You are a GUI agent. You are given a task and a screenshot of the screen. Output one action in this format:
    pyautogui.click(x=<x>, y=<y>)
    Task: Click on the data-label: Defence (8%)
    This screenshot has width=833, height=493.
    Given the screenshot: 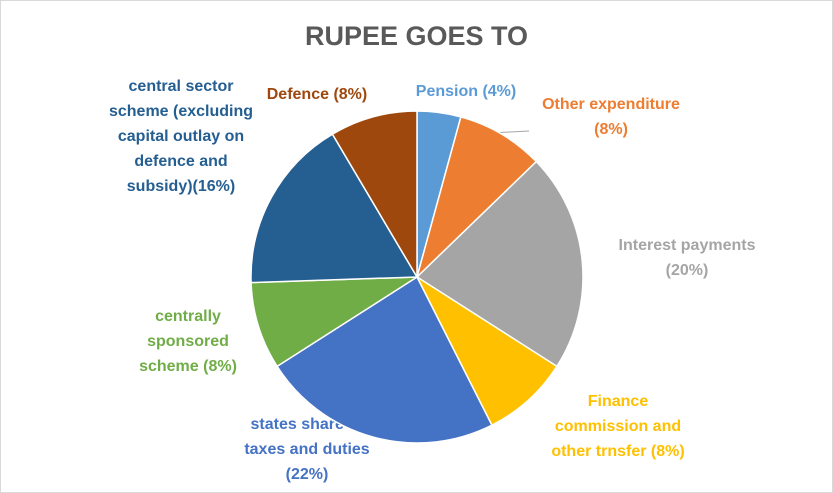 What is the action you would take?
    pyautogui.click(x=317, y=94)
    